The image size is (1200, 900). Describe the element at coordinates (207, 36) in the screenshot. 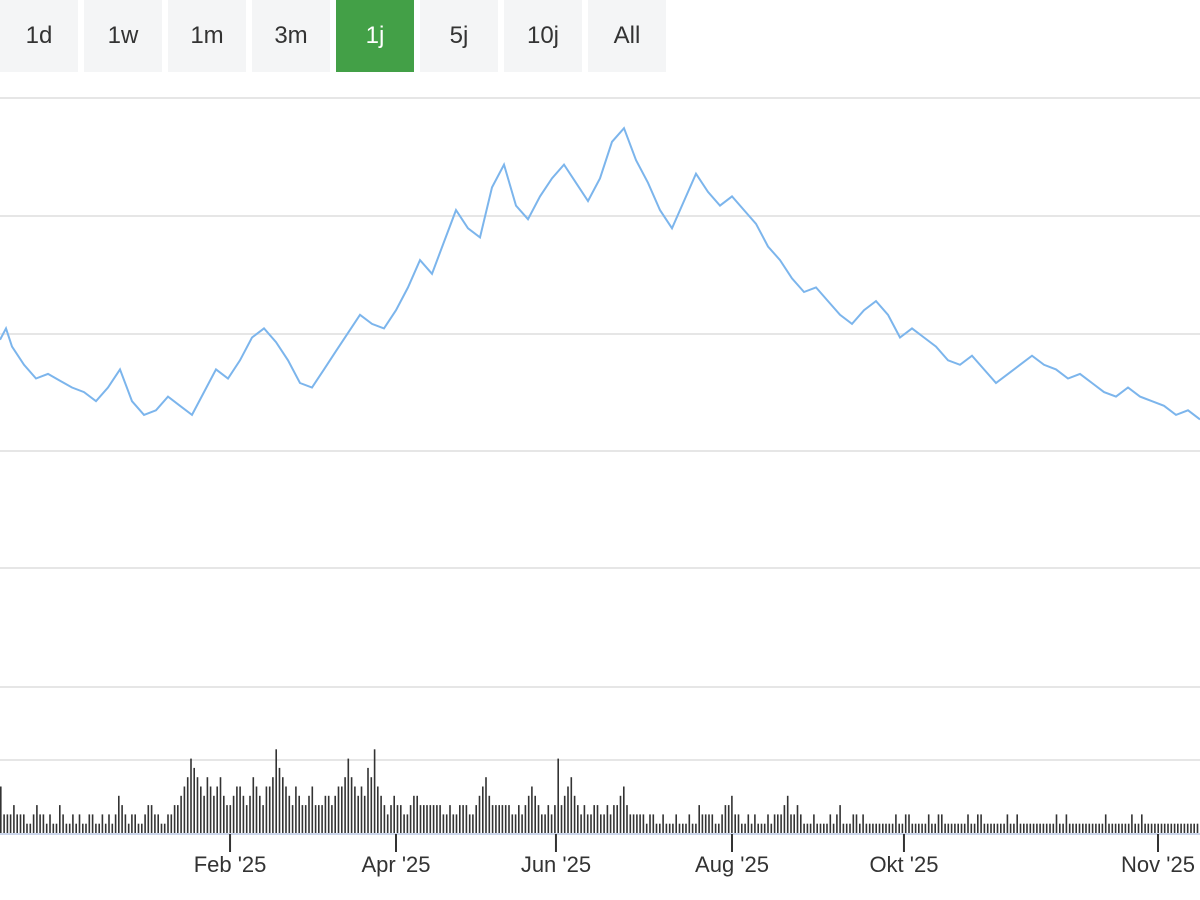

I see `range-button-1m: 1m` at that location.